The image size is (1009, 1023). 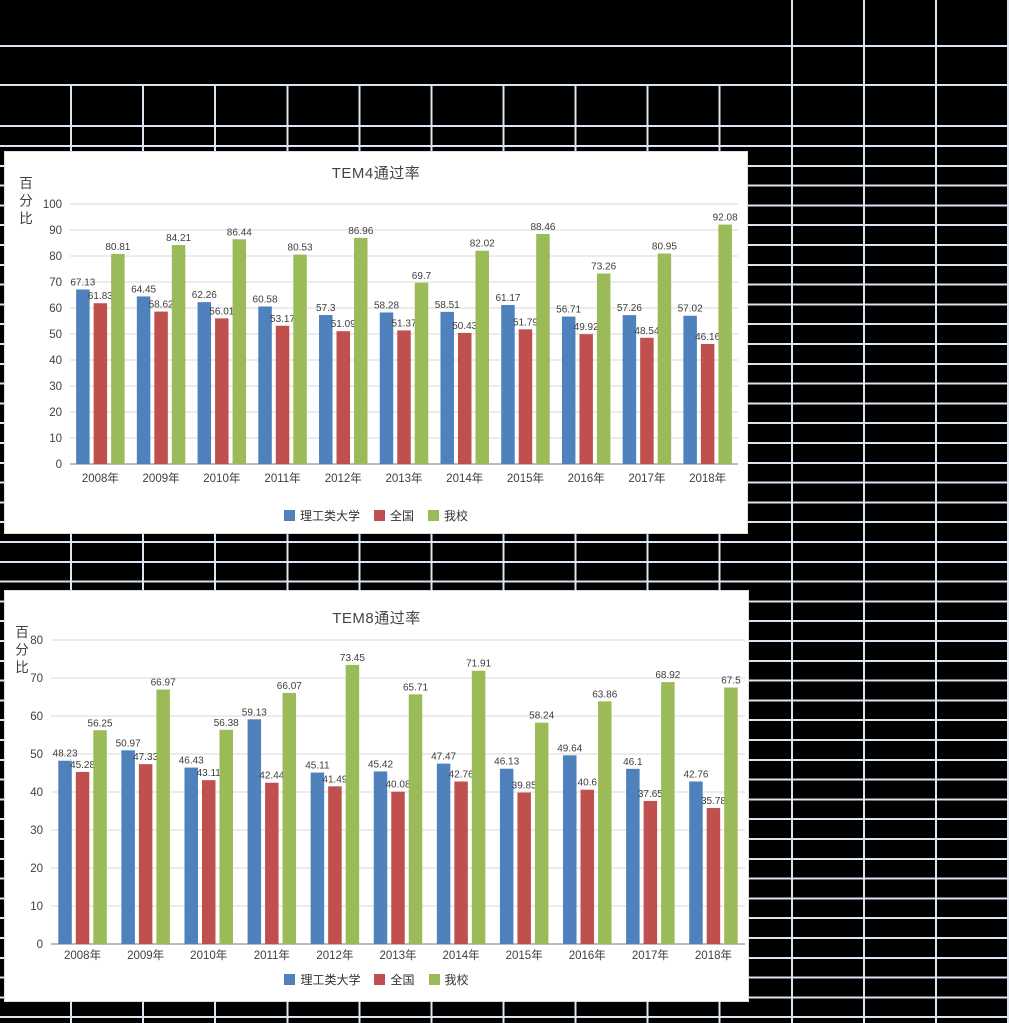 What do you see at coordinates (55, 361) in the screenshot?
I see `y-tick-label: 40` at bounding box center [55, 361].